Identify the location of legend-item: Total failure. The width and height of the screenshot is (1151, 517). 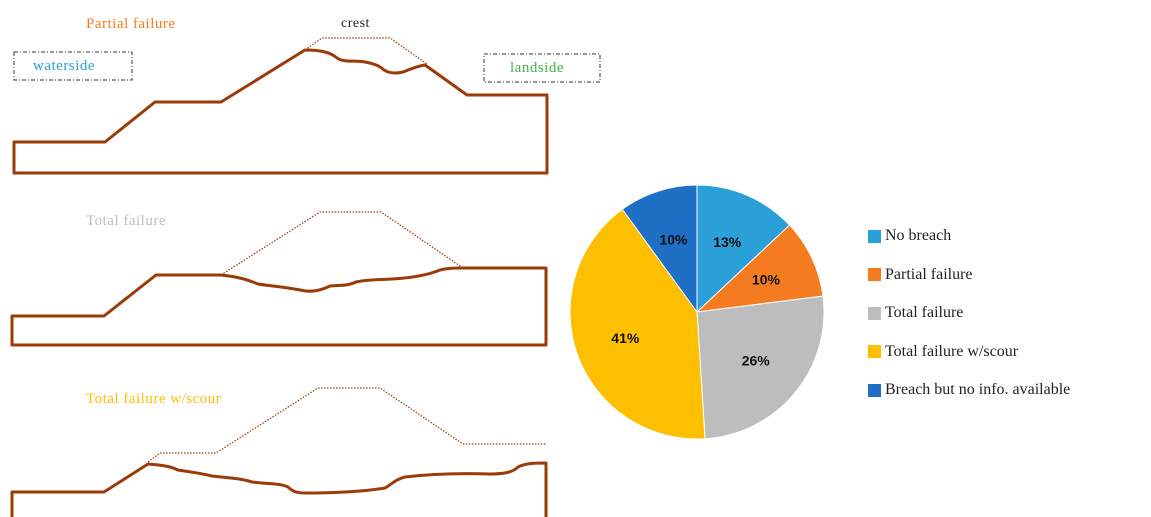
(969, 312).